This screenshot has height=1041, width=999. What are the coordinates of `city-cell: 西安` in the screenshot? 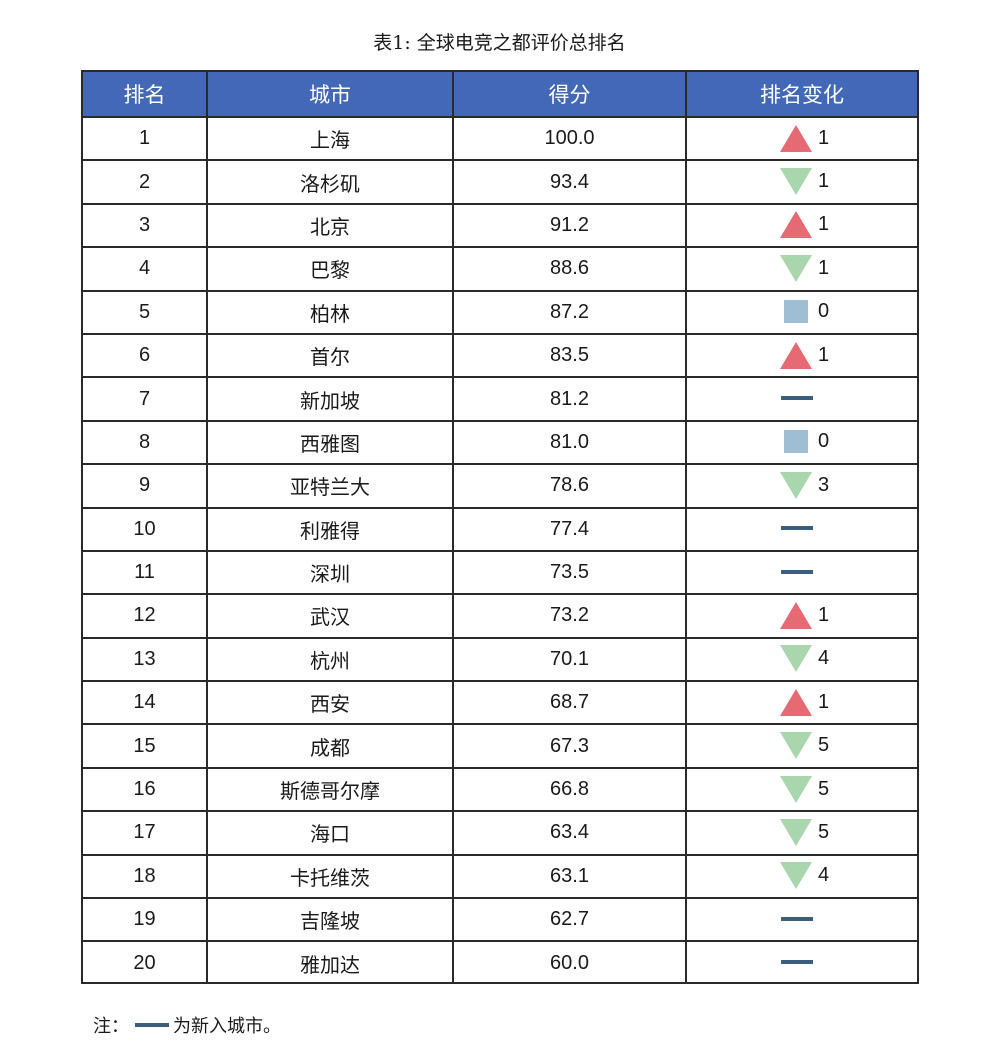 It's located at (330, 703).